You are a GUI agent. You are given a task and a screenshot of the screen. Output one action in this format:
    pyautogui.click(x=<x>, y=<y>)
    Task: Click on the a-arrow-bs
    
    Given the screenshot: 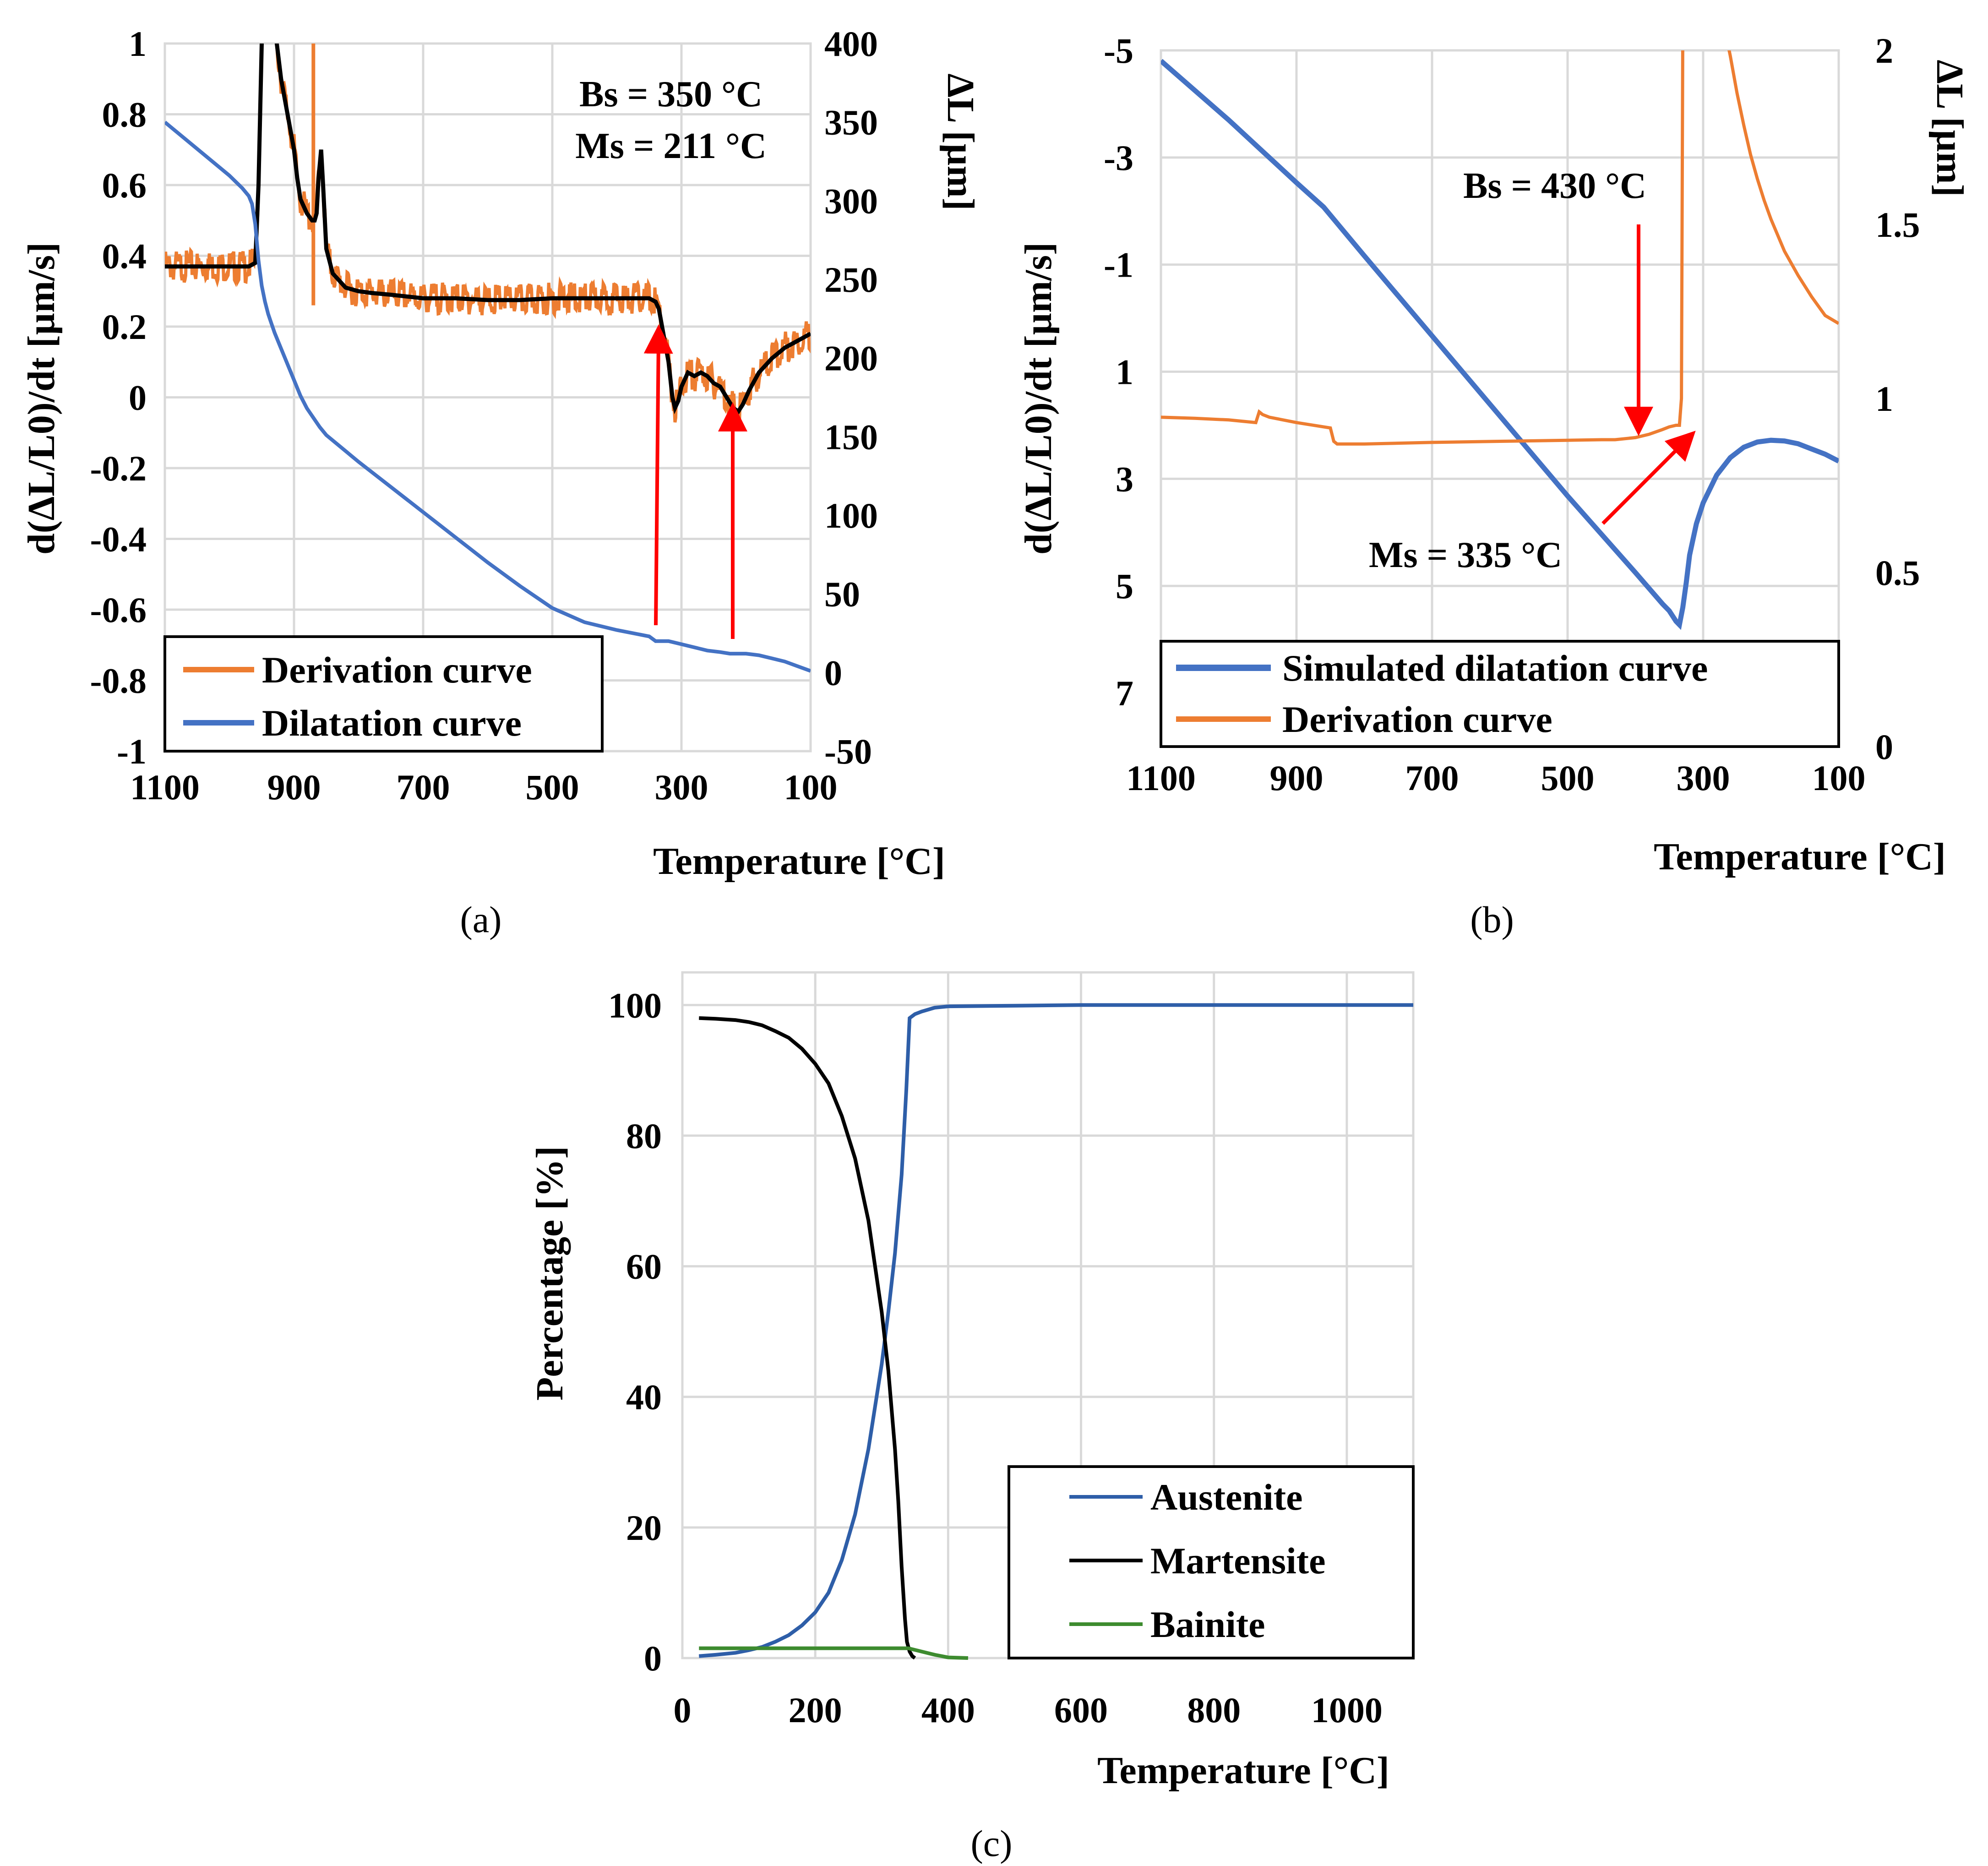 What is the action you would take?
    pyautogui.click(x=658, y=475)
    